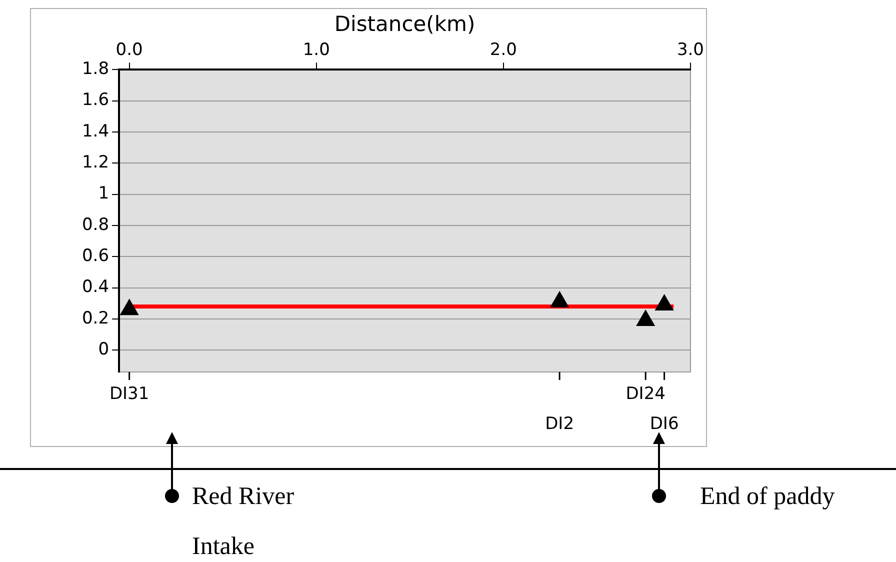 The image size is (896, 562). Describe the element at coordinates (559, 424) in the screenshot. I see `text: DI2` at that location.